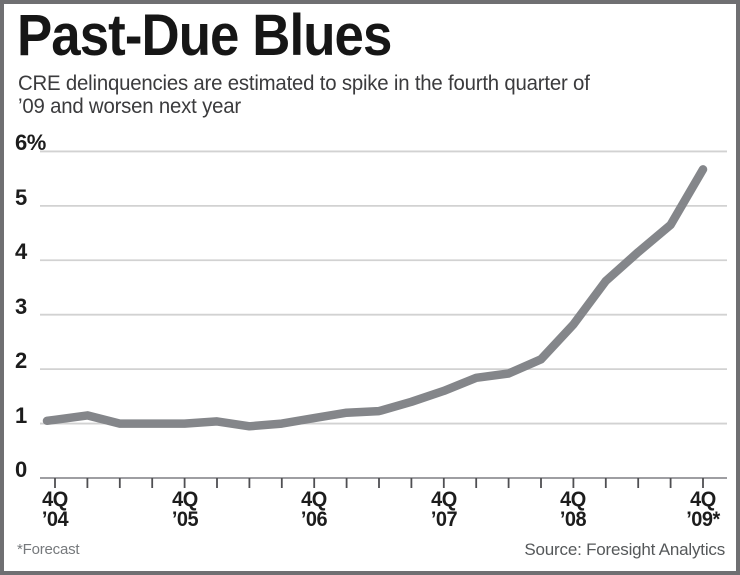 Image resolution: width=740 pixels, height=575 pixels. I want to click on y-axis-label-6%: 6%, so click(30, 143).